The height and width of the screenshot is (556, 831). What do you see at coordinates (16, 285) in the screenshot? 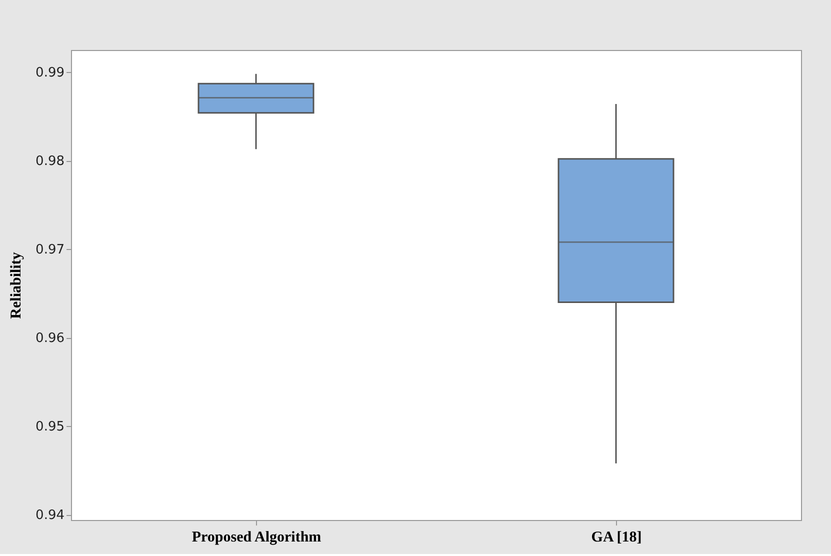
I see `y-axis-title: Reliability` at bounding box center [16, 285].